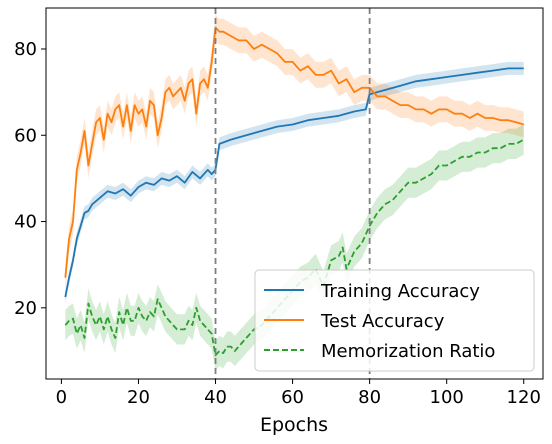 This screenshot has width=552, height=444. What do you see at coordinates (25, 308) in the screenshot?
I see `y-tick-label: 20` at bounding box center [25, 308].